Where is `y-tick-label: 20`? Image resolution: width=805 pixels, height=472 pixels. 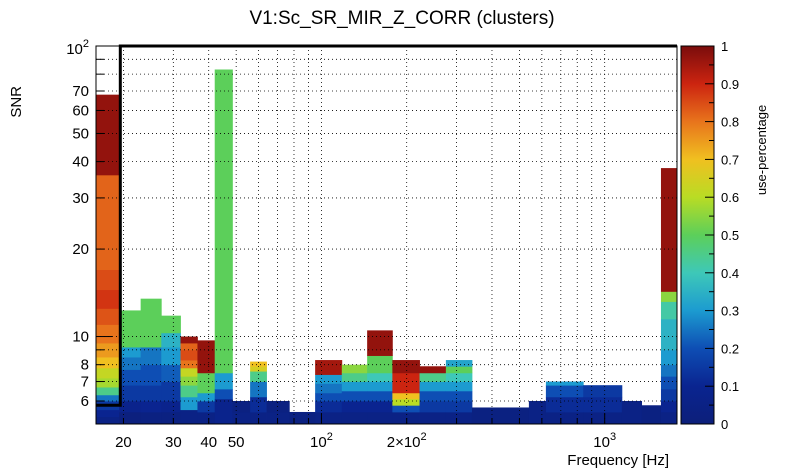
y-tick-label: 20 is located at coordinates (80, 249).